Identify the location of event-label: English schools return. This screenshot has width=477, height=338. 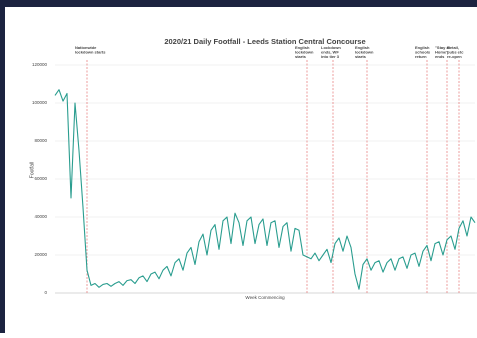
(423, 52).